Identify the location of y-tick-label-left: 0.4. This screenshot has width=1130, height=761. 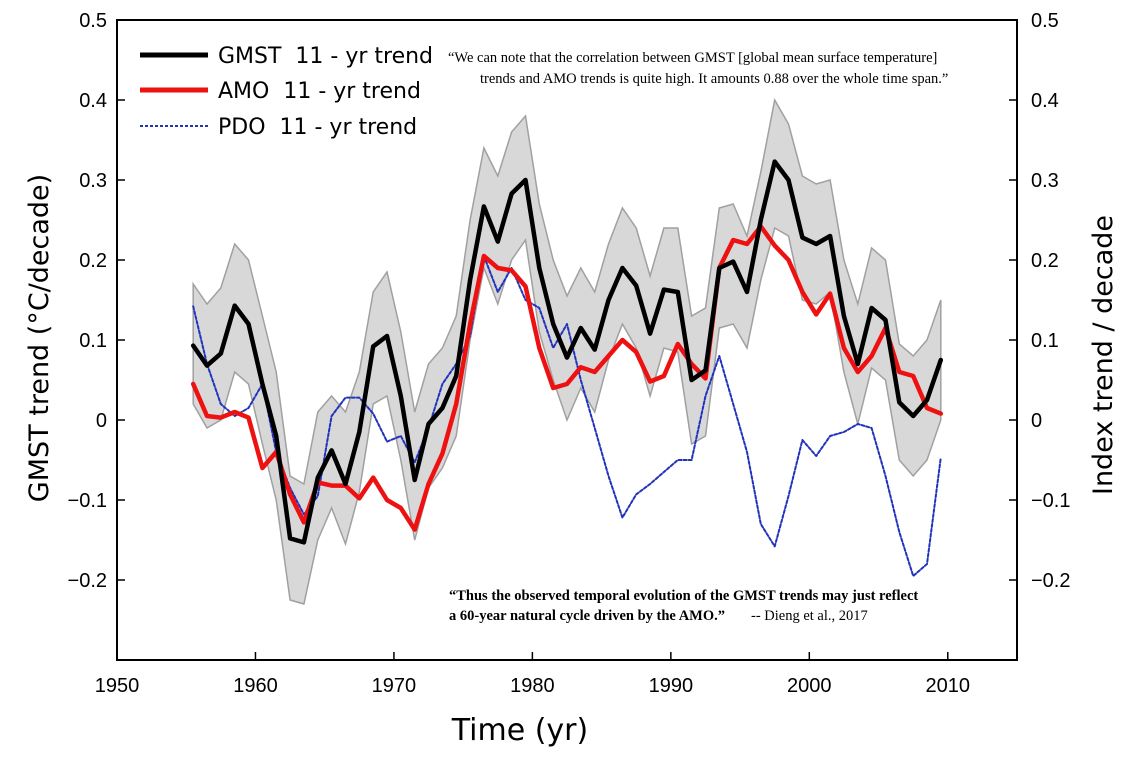
(93, 101).